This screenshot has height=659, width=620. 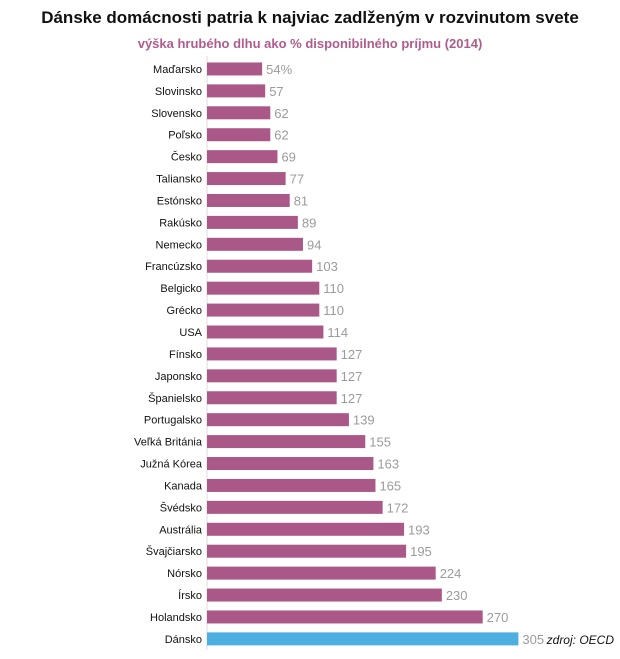 What do you see at coordinates (421, 551) in the screenshot?
I see `value-label: 195` at bounding box center [421, 551].